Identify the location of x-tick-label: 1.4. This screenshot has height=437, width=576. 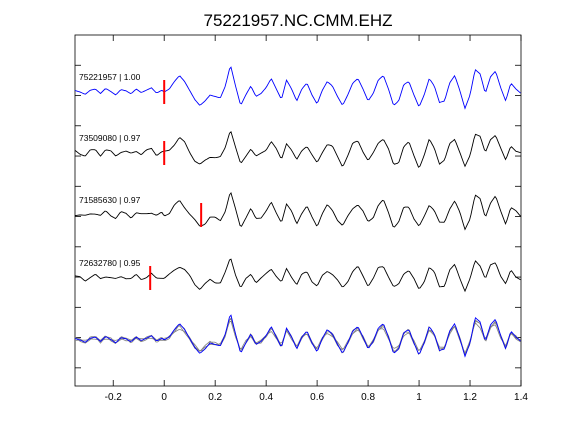
(521, 397).